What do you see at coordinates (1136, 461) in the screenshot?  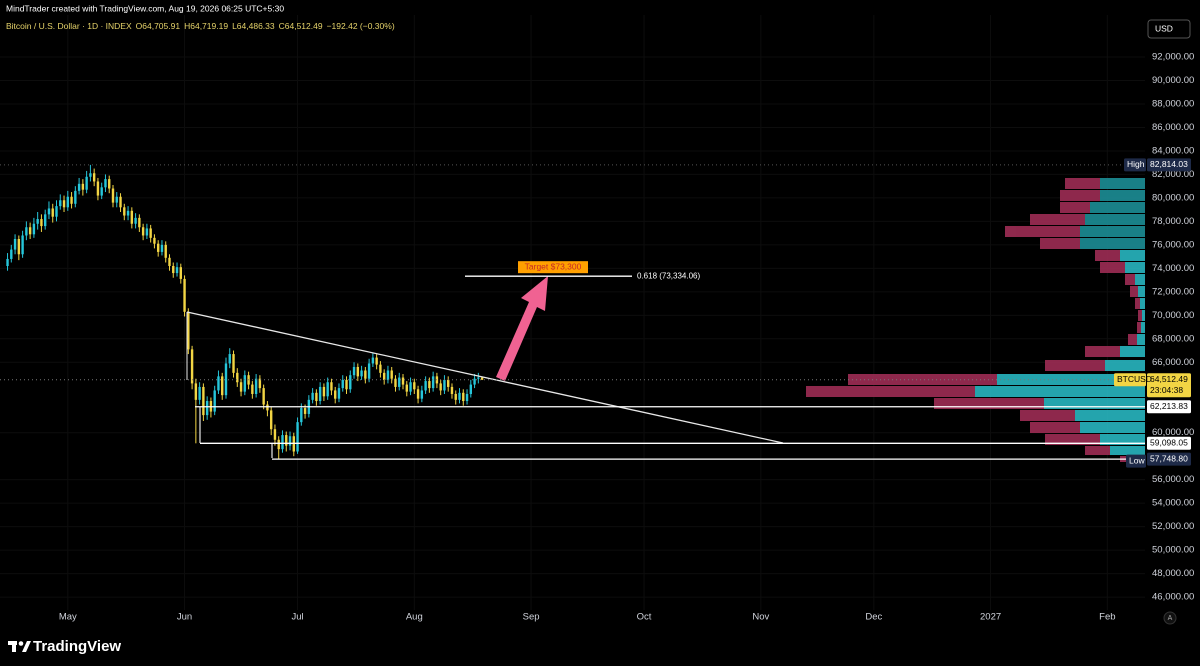 I see `low-tag-box` at bounding box center [1136, 461].